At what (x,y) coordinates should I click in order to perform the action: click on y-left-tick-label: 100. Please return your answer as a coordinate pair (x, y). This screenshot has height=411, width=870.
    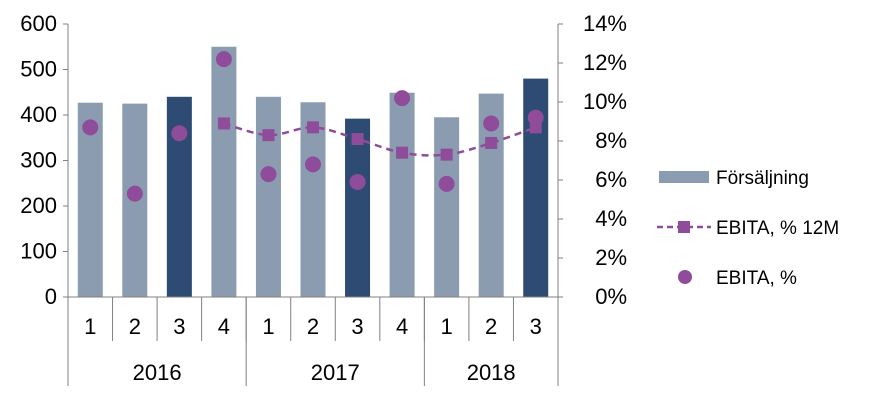
    Looking at the image, I should click on (38, 251).